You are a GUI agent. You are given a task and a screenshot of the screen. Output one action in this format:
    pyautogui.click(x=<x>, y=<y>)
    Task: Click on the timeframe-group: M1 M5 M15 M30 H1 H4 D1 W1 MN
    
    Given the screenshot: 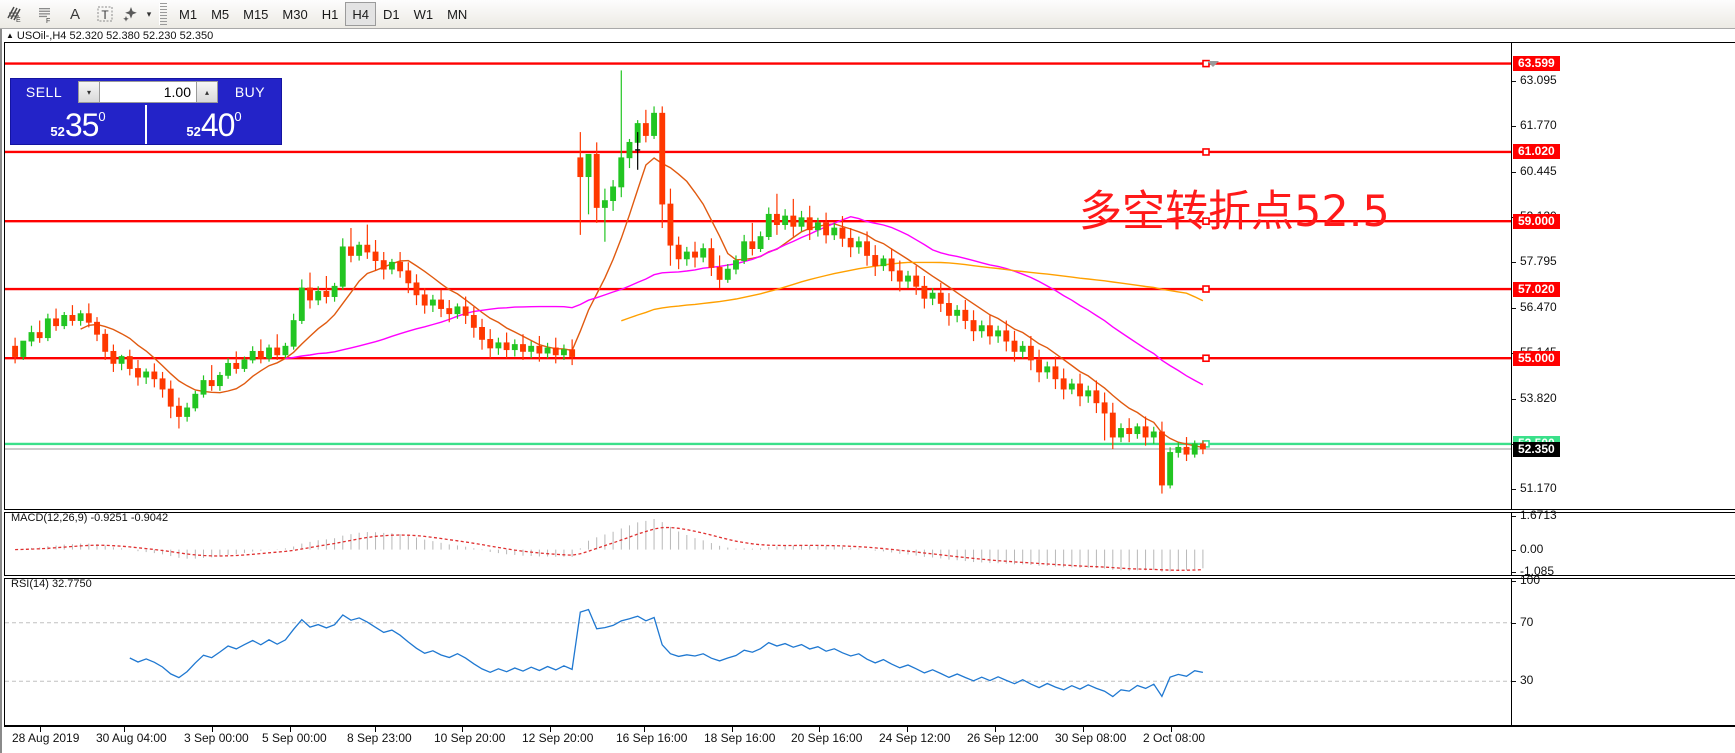 What is the action you would take?
    pyautogui.click(x=323, y=14)
    